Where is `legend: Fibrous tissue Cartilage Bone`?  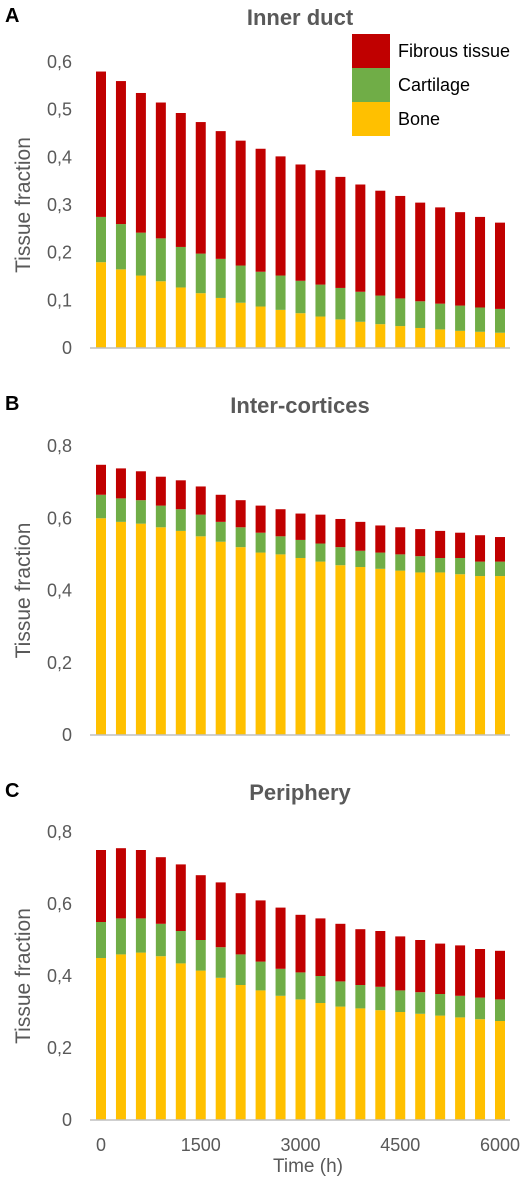
legend: Fibrous tissue Cartilage Bone is located at coordinates (431, 85).